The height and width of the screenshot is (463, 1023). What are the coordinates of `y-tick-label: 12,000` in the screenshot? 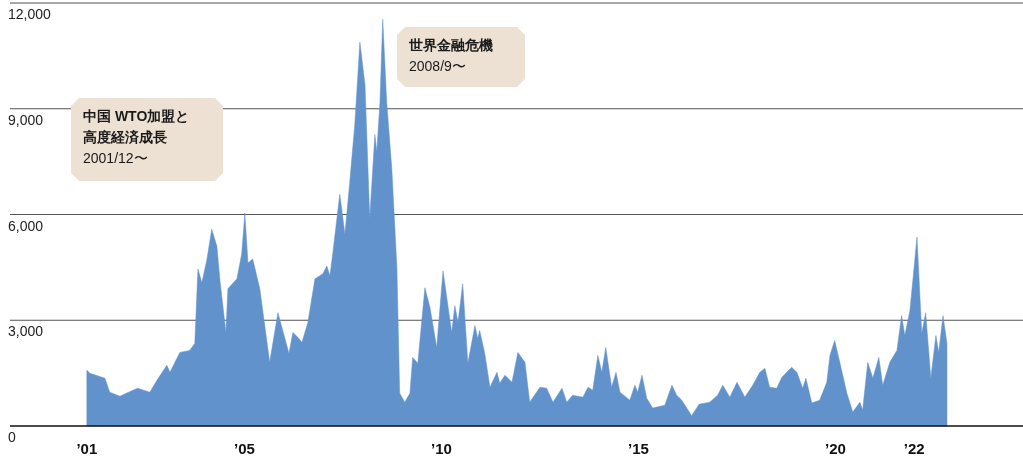 It's located at (30, 14).